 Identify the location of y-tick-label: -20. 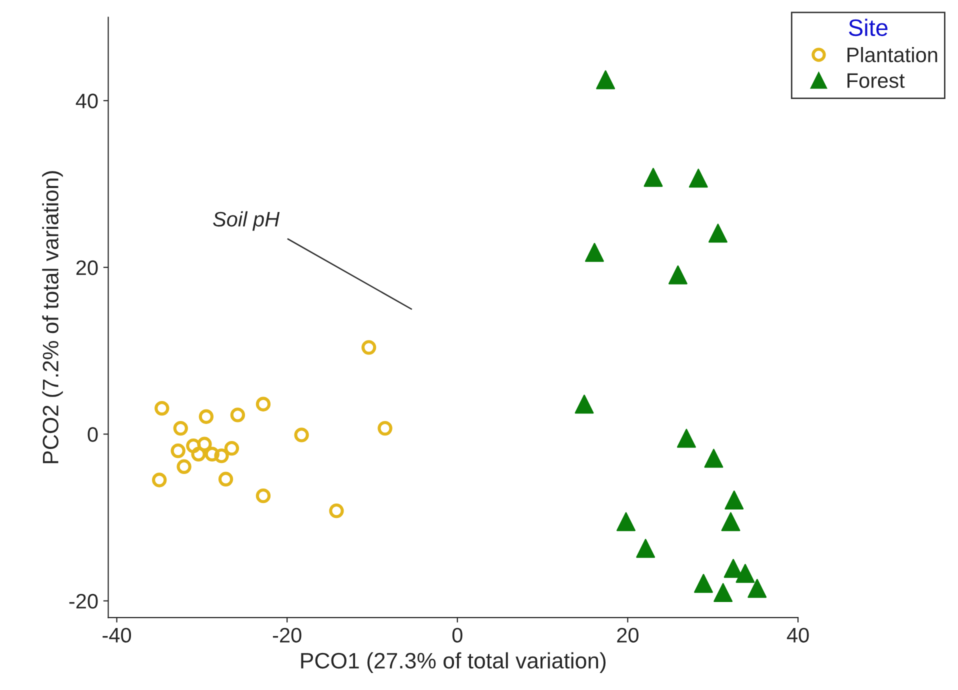
(83, 601).